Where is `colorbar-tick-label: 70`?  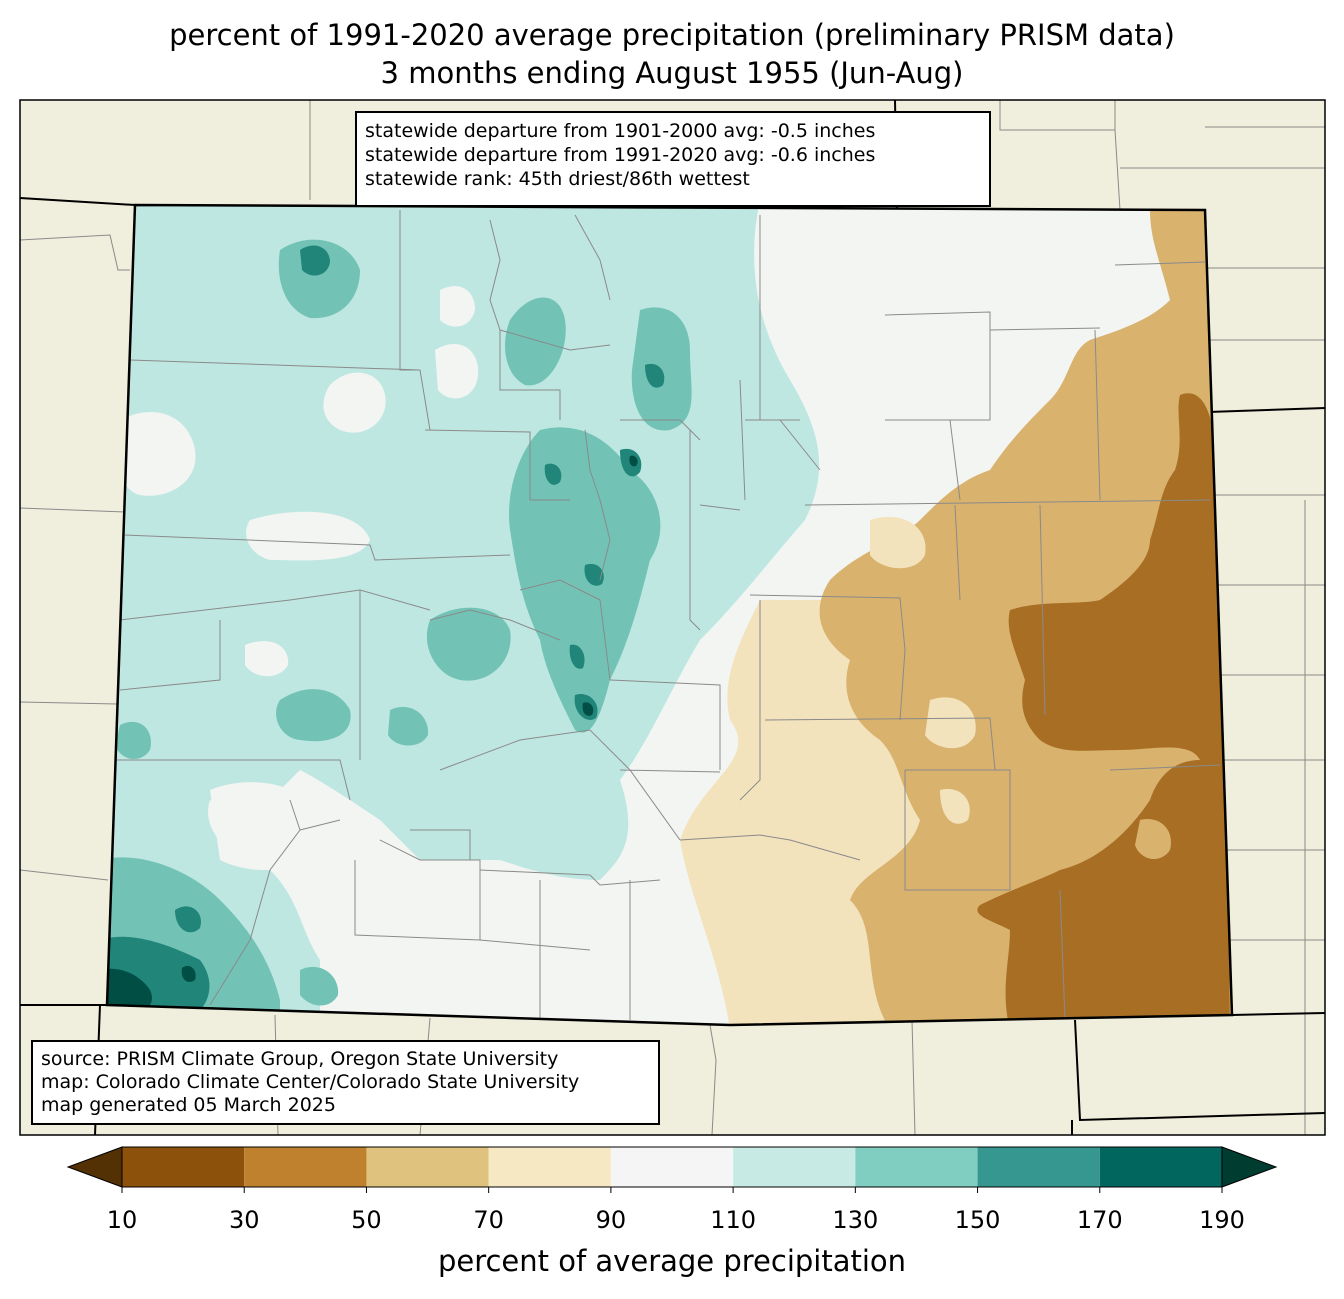 colorbar-tick-label: 70 is located at coordinates (488, 1220).